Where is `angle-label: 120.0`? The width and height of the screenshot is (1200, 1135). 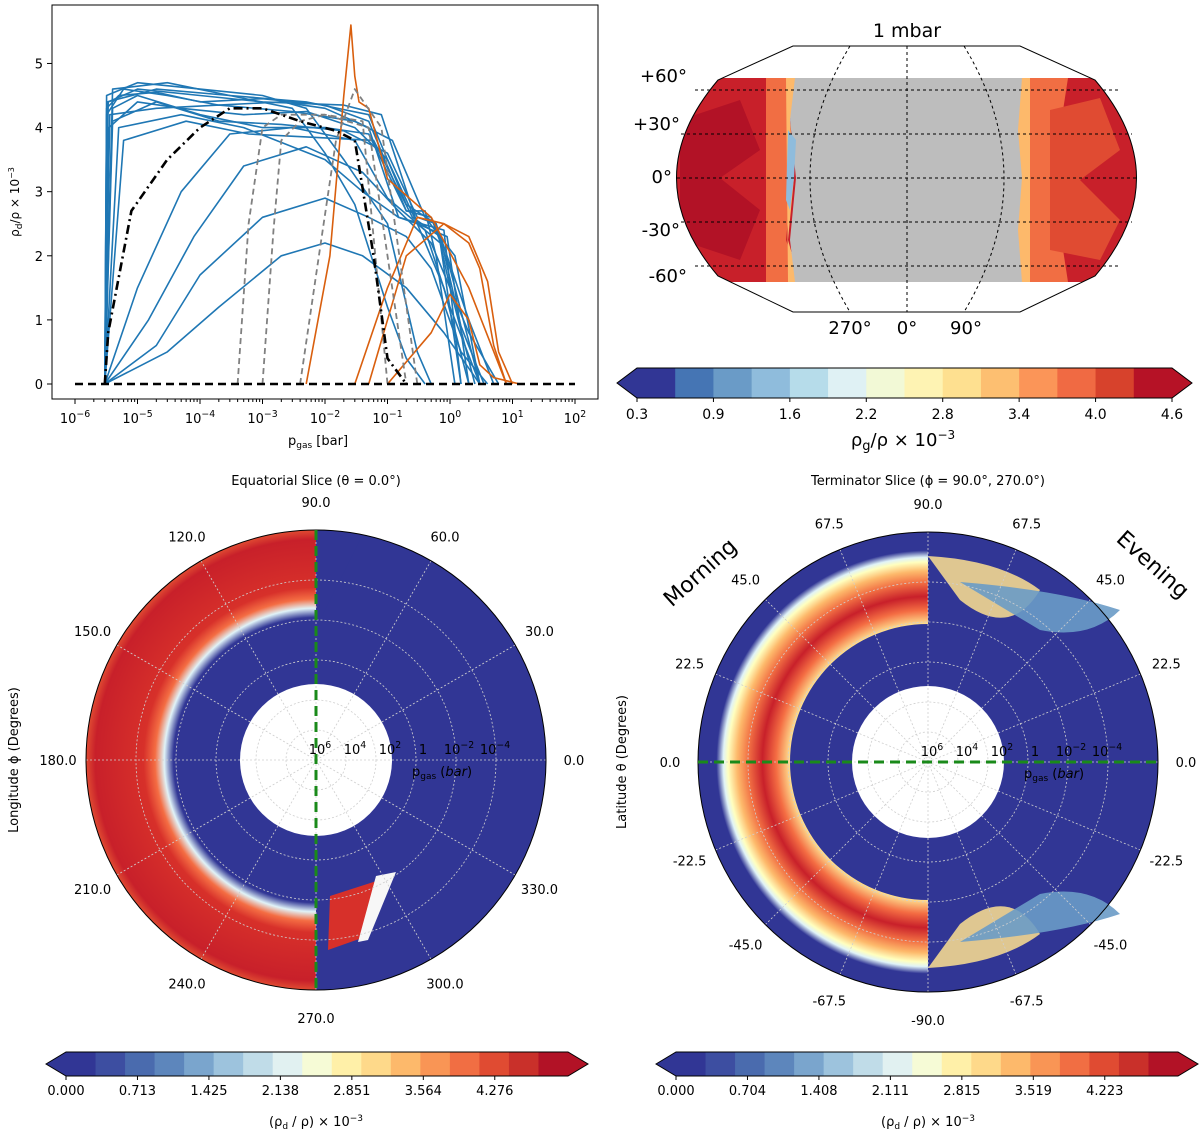 angle-label: 120.0 is located at coordinates (186, 538).